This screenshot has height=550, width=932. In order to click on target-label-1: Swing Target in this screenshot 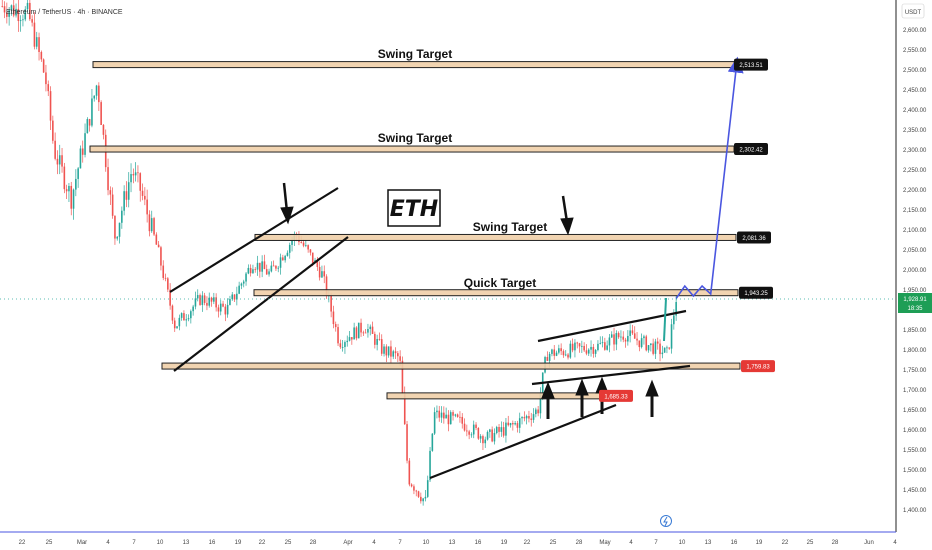, I will do `click(415, 54)`.